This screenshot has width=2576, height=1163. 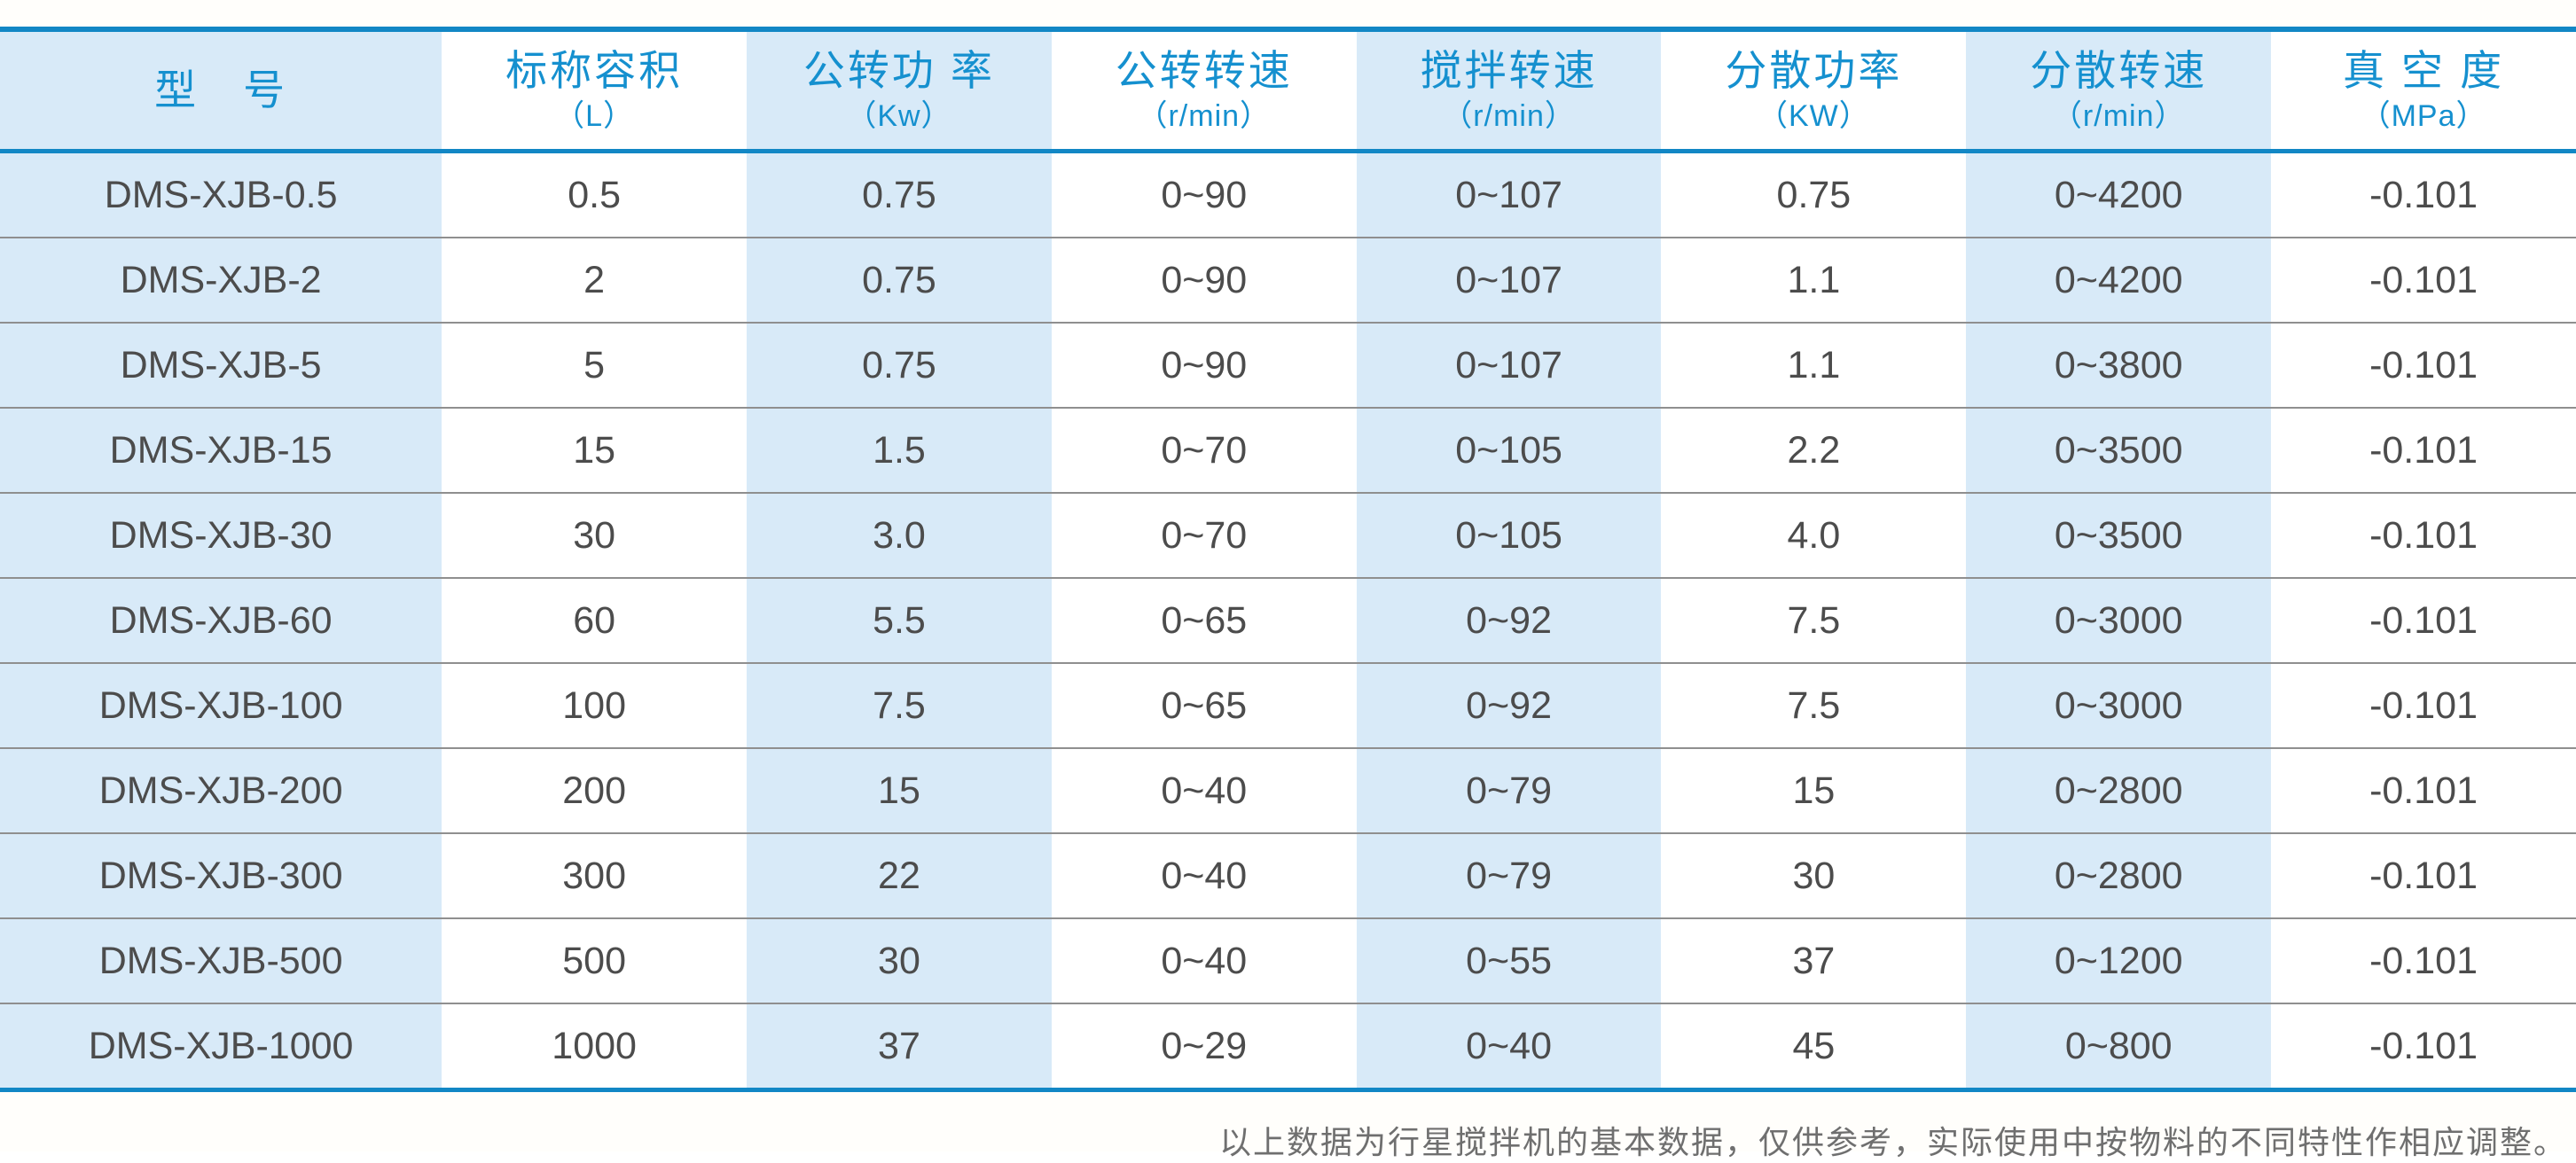 I want to click on spec-value-cell: 0~55, so click(x=1509, y=960).